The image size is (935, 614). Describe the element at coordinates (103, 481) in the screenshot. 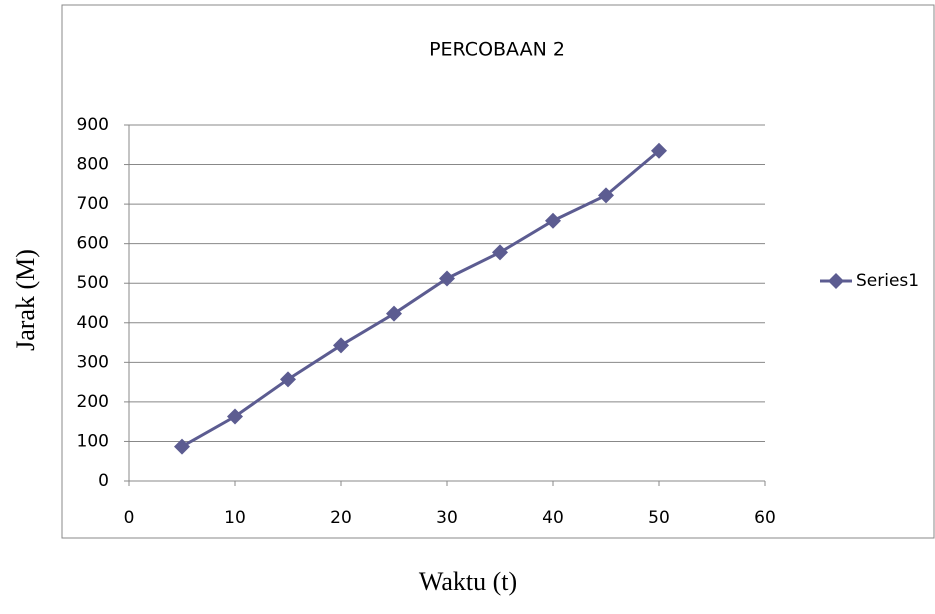

I see `y-tick-label: 0` at that location.